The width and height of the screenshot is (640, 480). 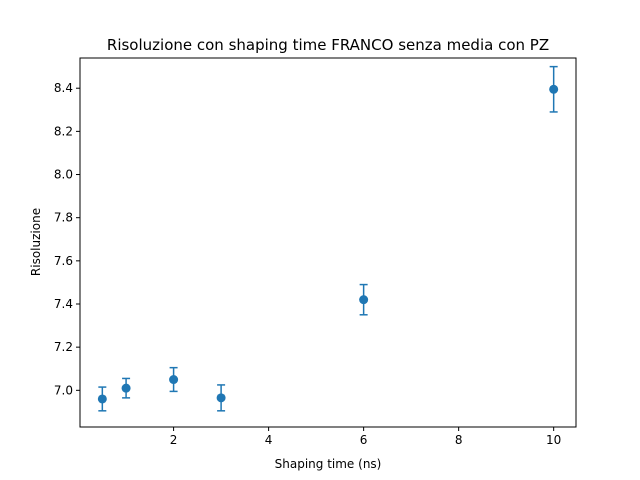 What do you see at coordinates (63, 347) in the screenshot?
I see `y-tick-label: 7.2` at bounding box center [63, 347].